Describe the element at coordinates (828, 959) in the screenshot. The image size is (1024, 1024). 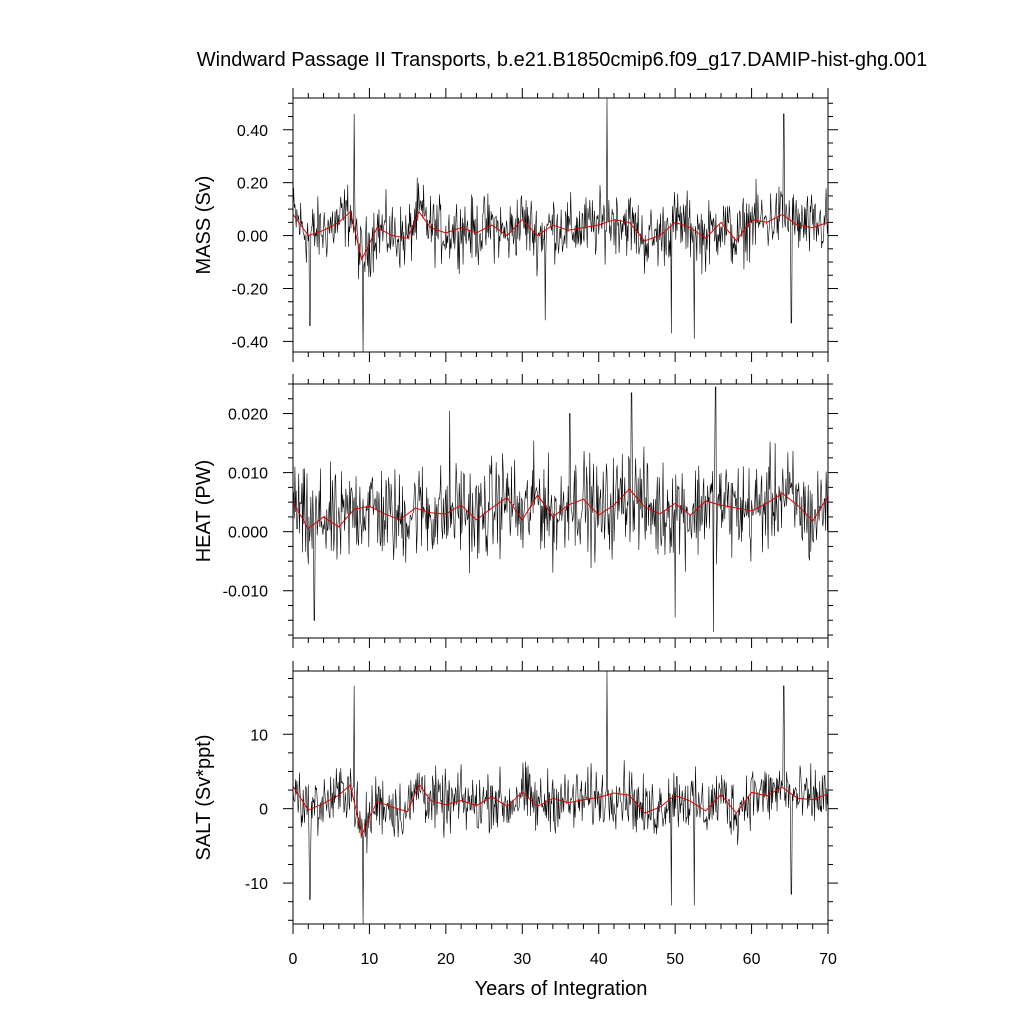
I see `x-tick-label: 70` at that location.